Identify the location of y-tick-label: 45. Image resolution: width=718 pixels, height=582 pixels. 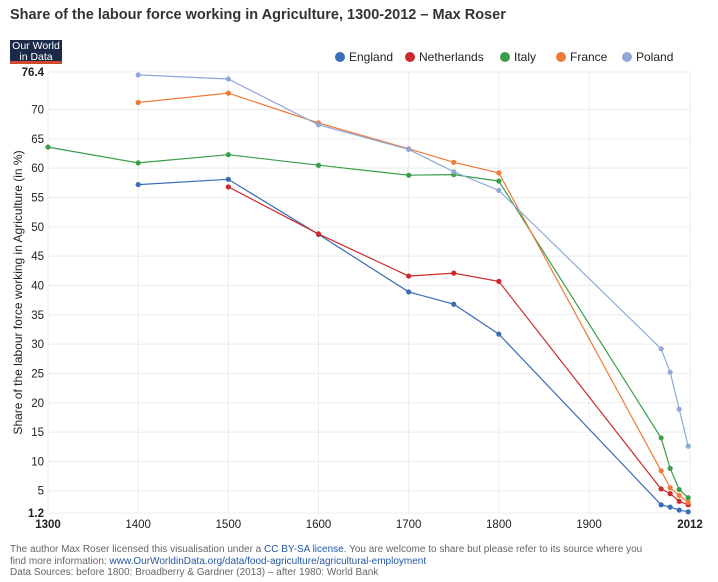
(37, 257).